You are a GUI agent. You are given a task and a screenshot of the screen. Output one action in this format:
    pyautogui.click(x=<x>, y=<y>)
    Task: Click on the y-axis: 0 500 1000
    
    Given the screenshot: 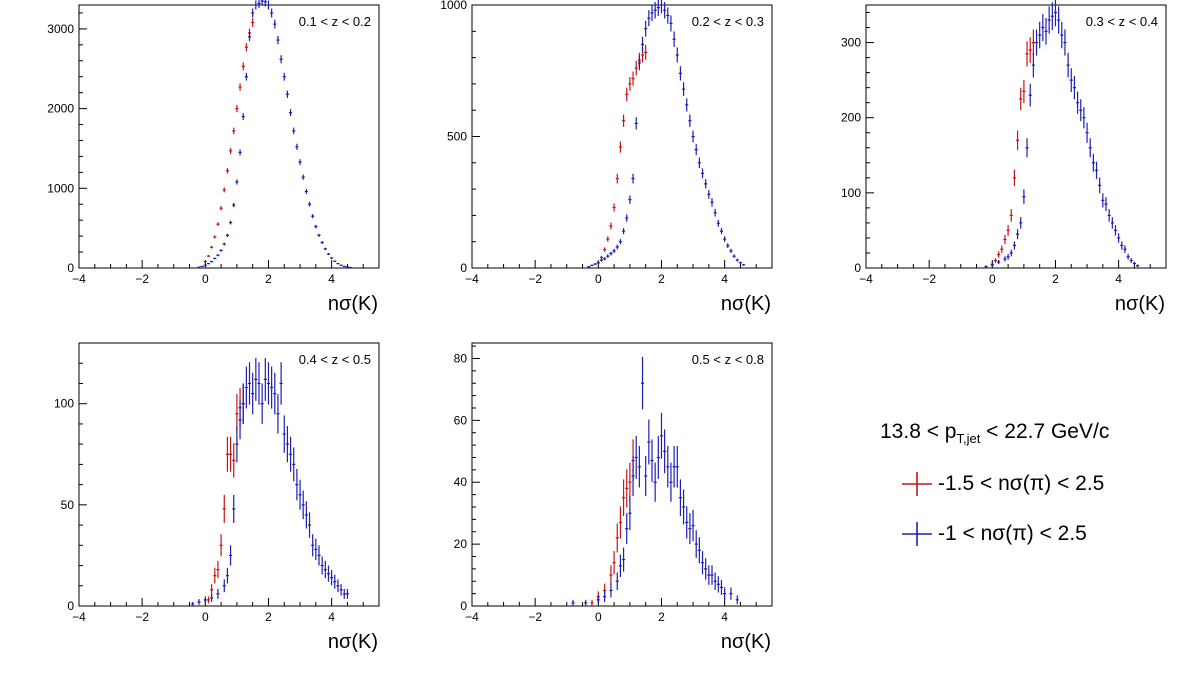 What is the action you would take?
    pyautogui.click(x=460, y=137)
    